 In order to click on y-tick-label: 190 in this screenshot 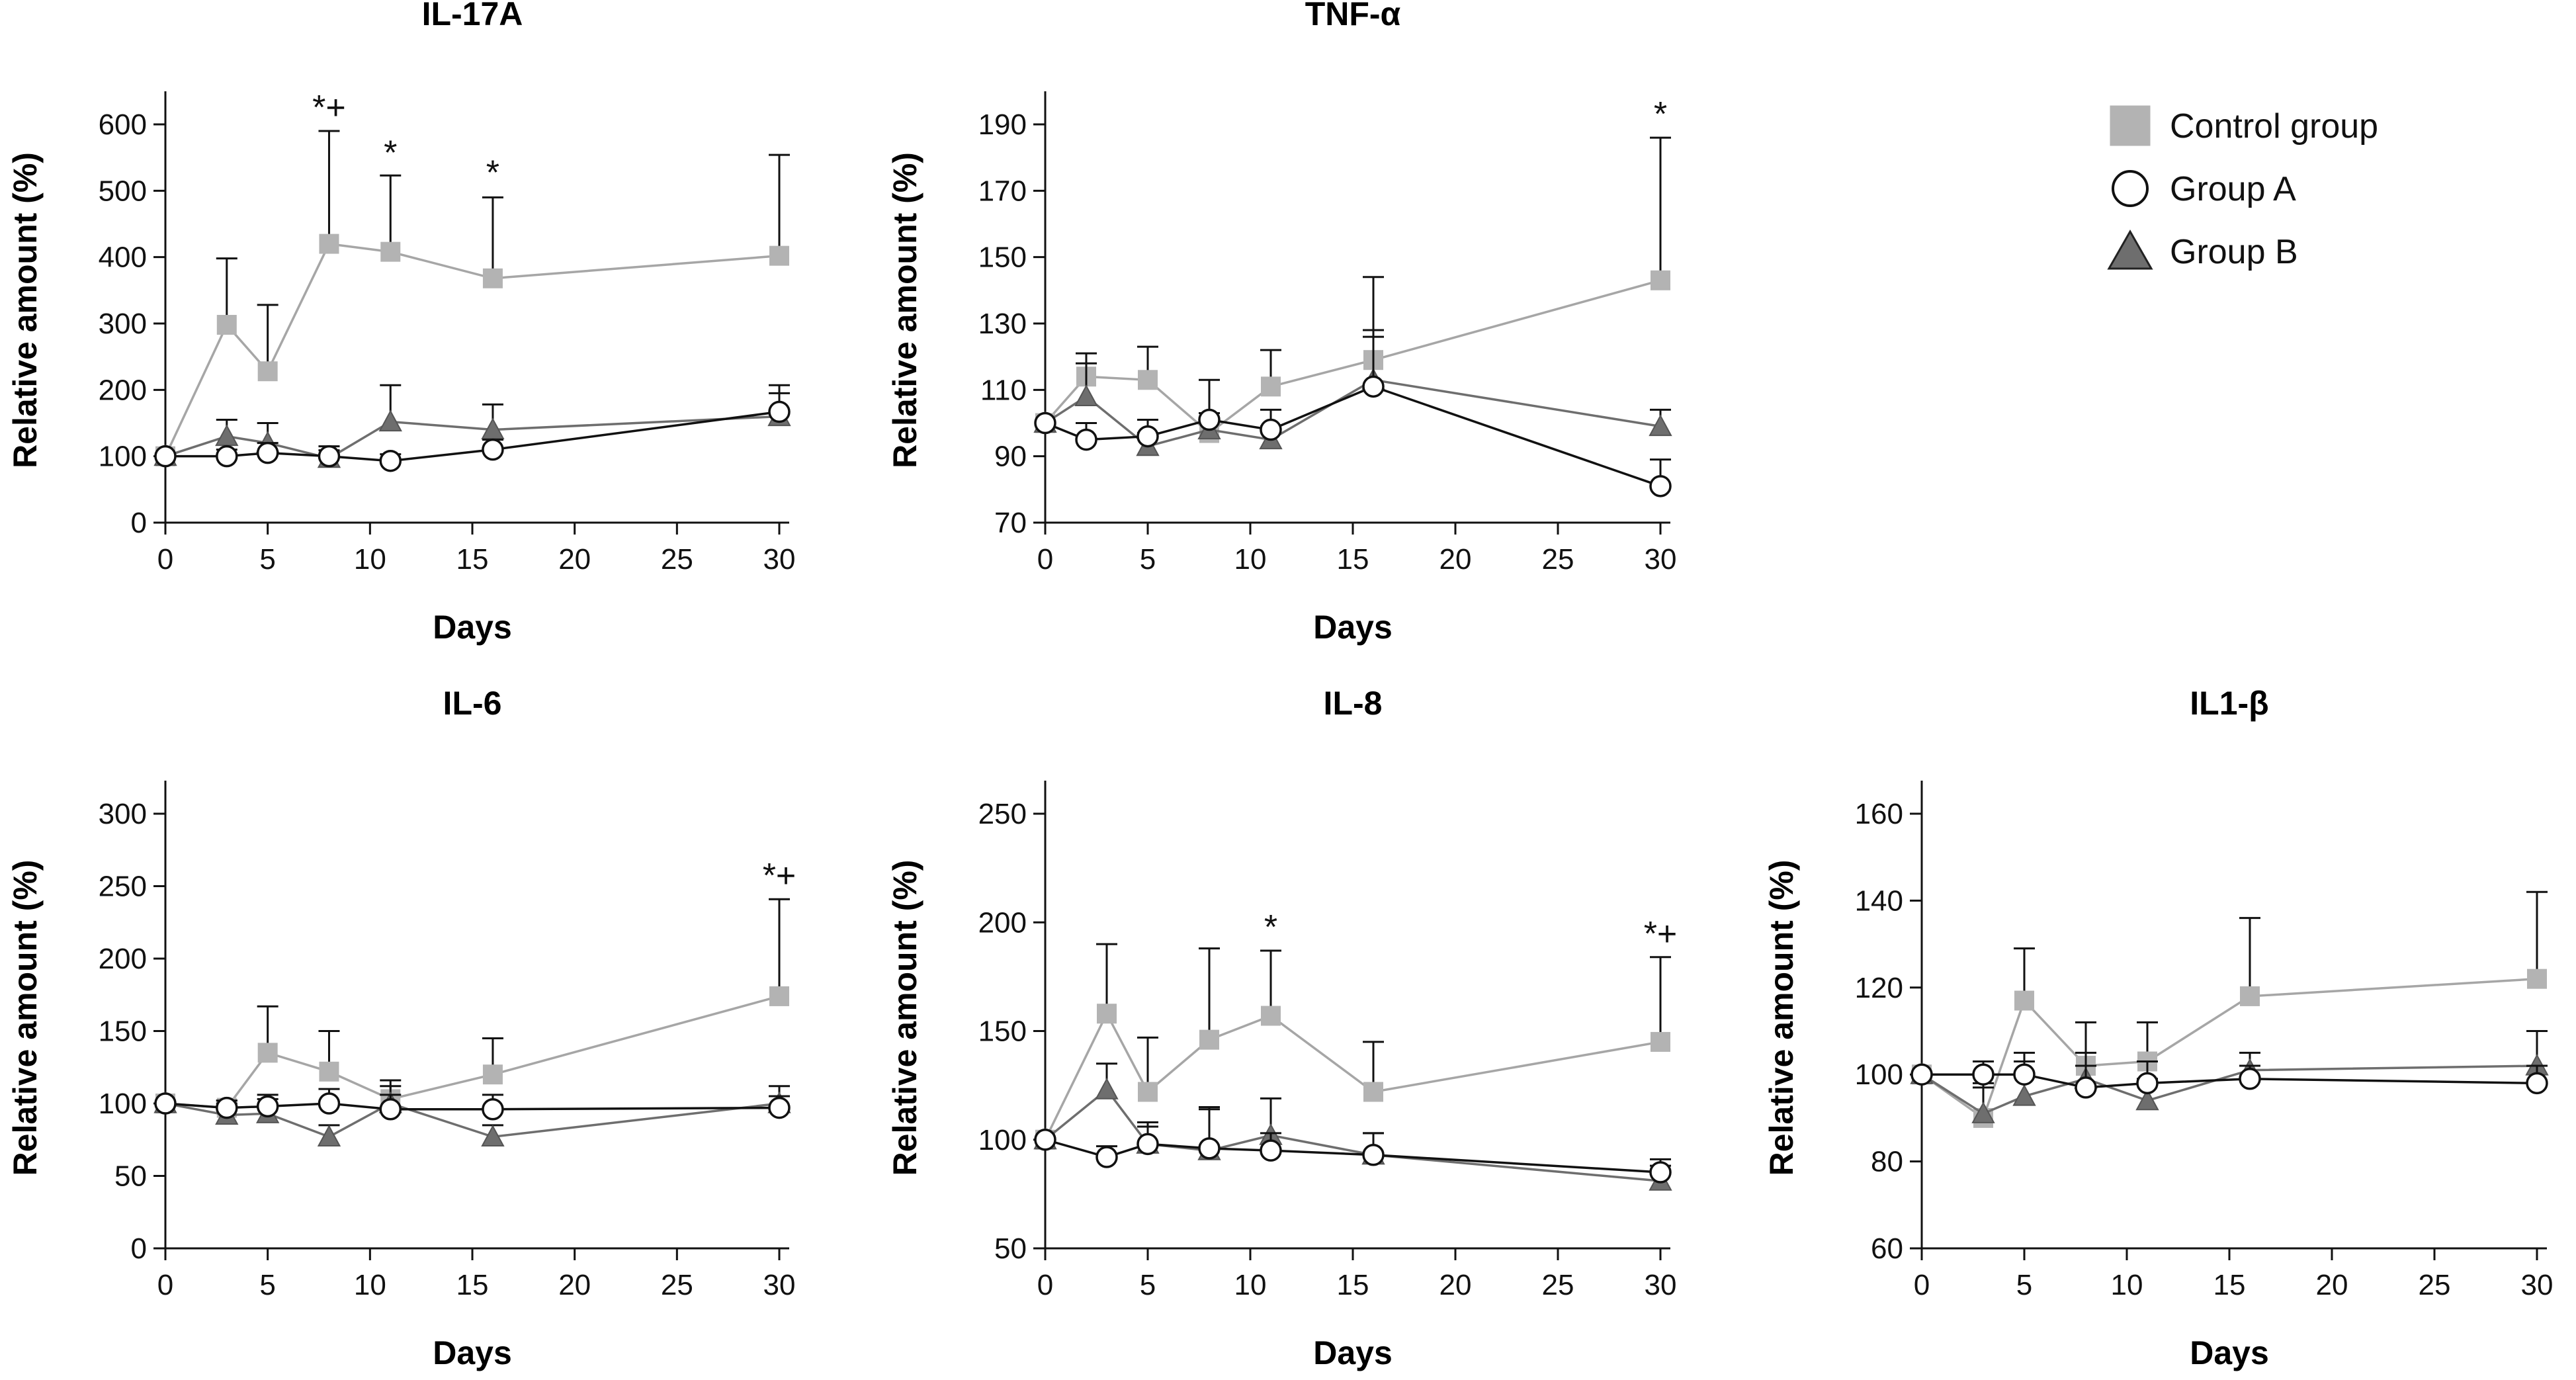, I will do `click(1002, 124)`.